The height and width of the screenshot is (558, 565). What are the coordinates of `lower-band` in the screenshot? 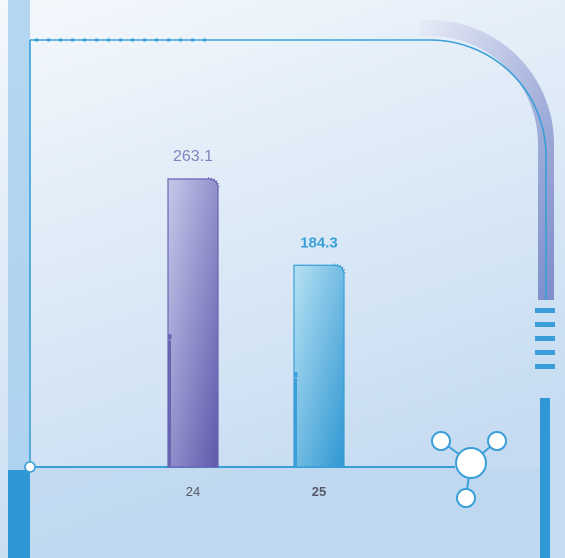 It's located at (285, 513).